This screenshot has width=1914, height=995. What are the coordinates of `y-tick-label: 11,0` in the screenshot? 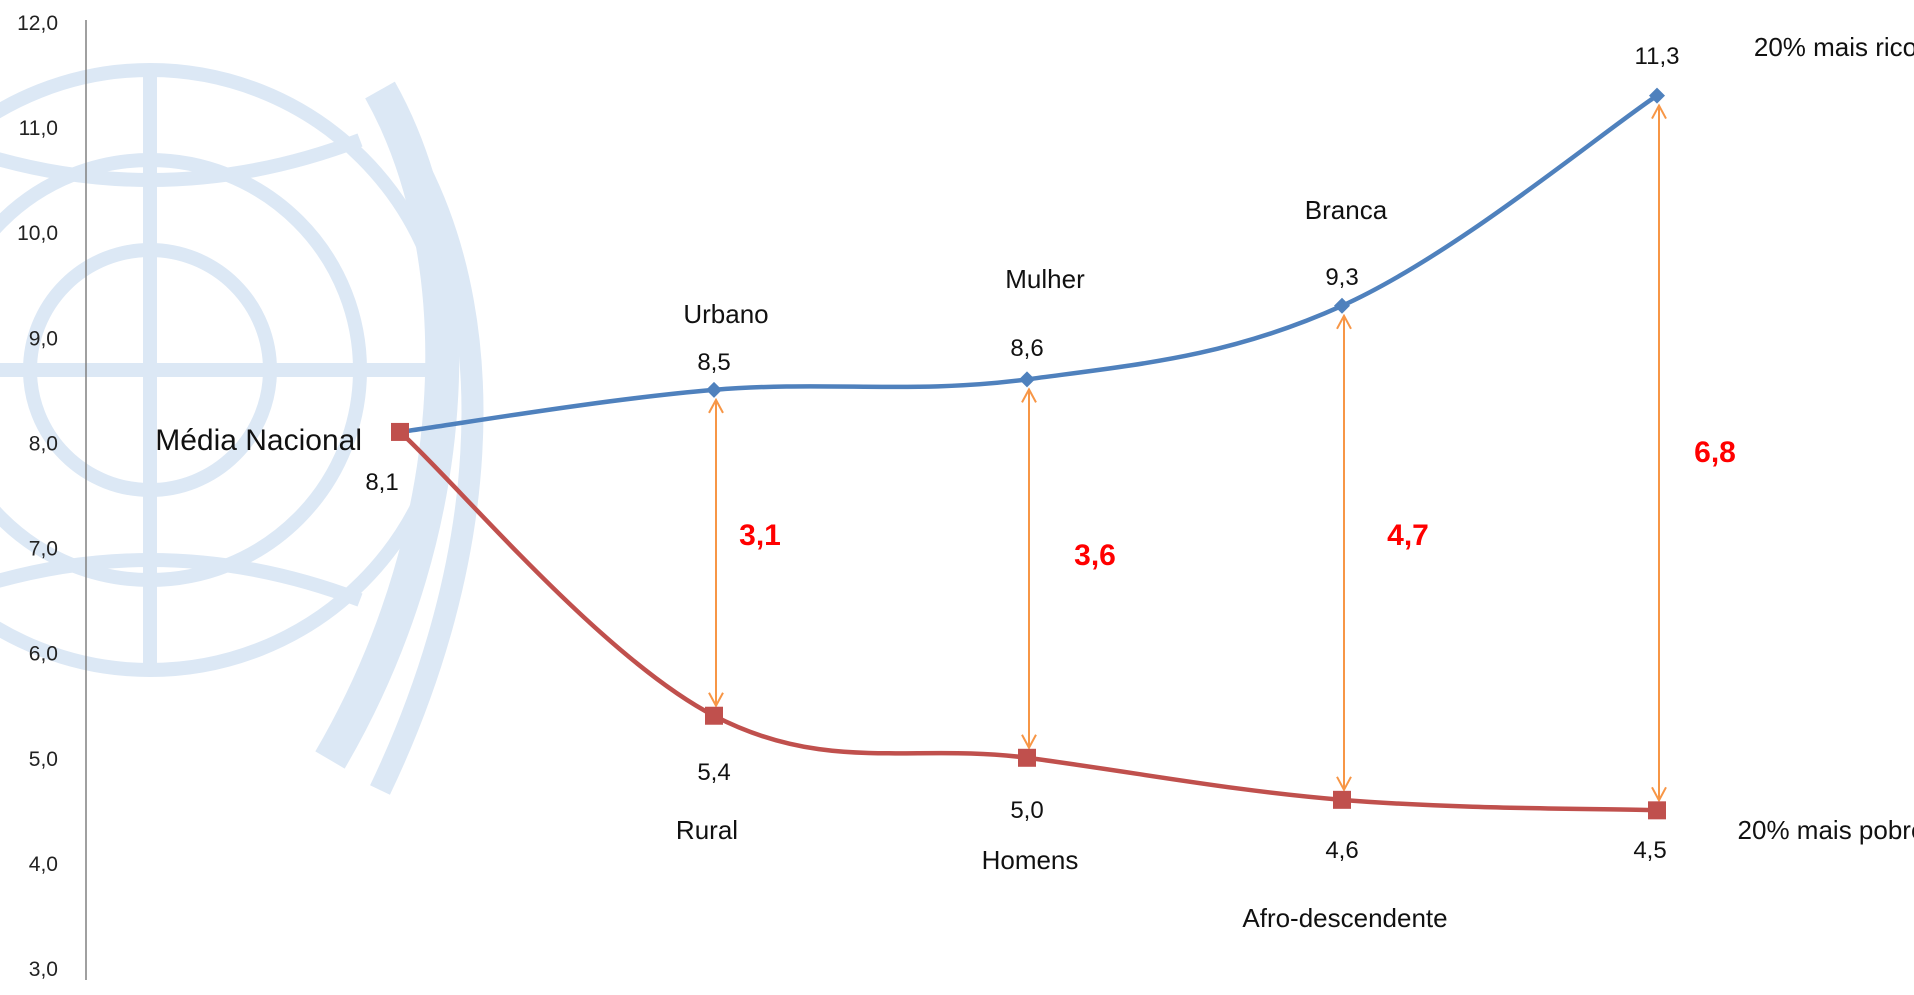 It's located at (38, 128).